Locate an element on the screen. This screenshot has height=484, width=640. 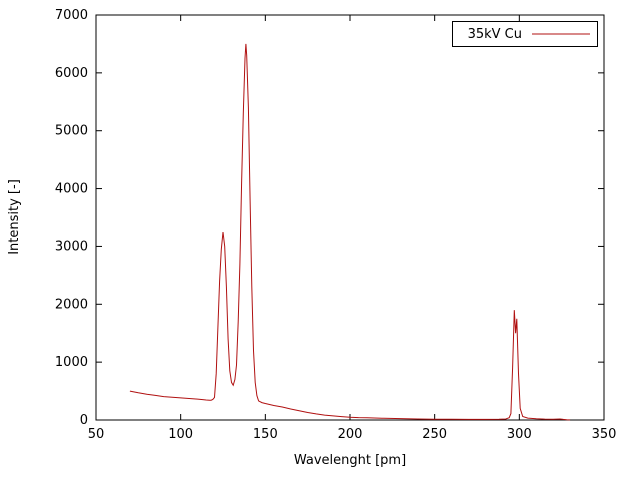
legend-label: 35kV Cu is located at coordinates (495, 34).